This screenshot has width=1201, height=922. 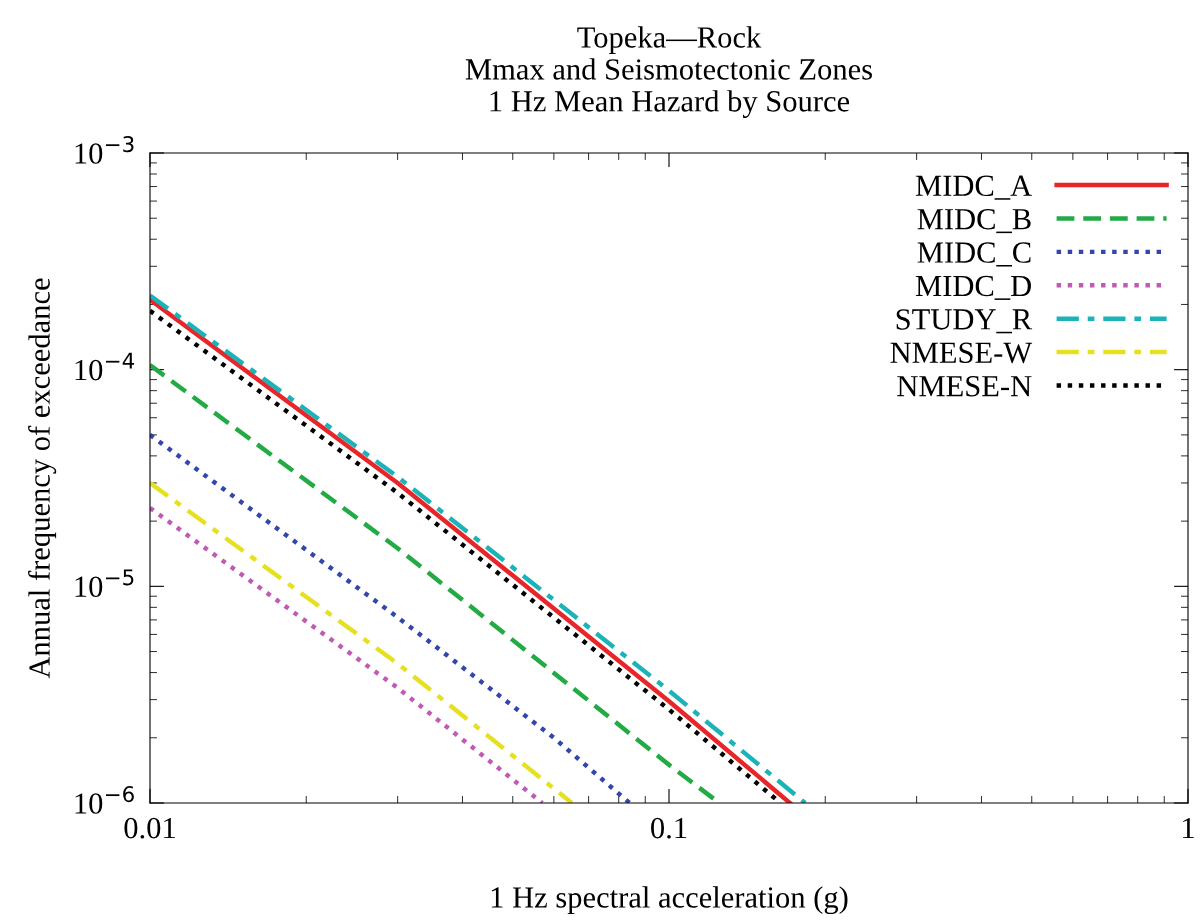 What do you see at coordinates (964, 321) in the screenshot?
I see `legend-label: STUDY_R` at bounding box center [964, 321].